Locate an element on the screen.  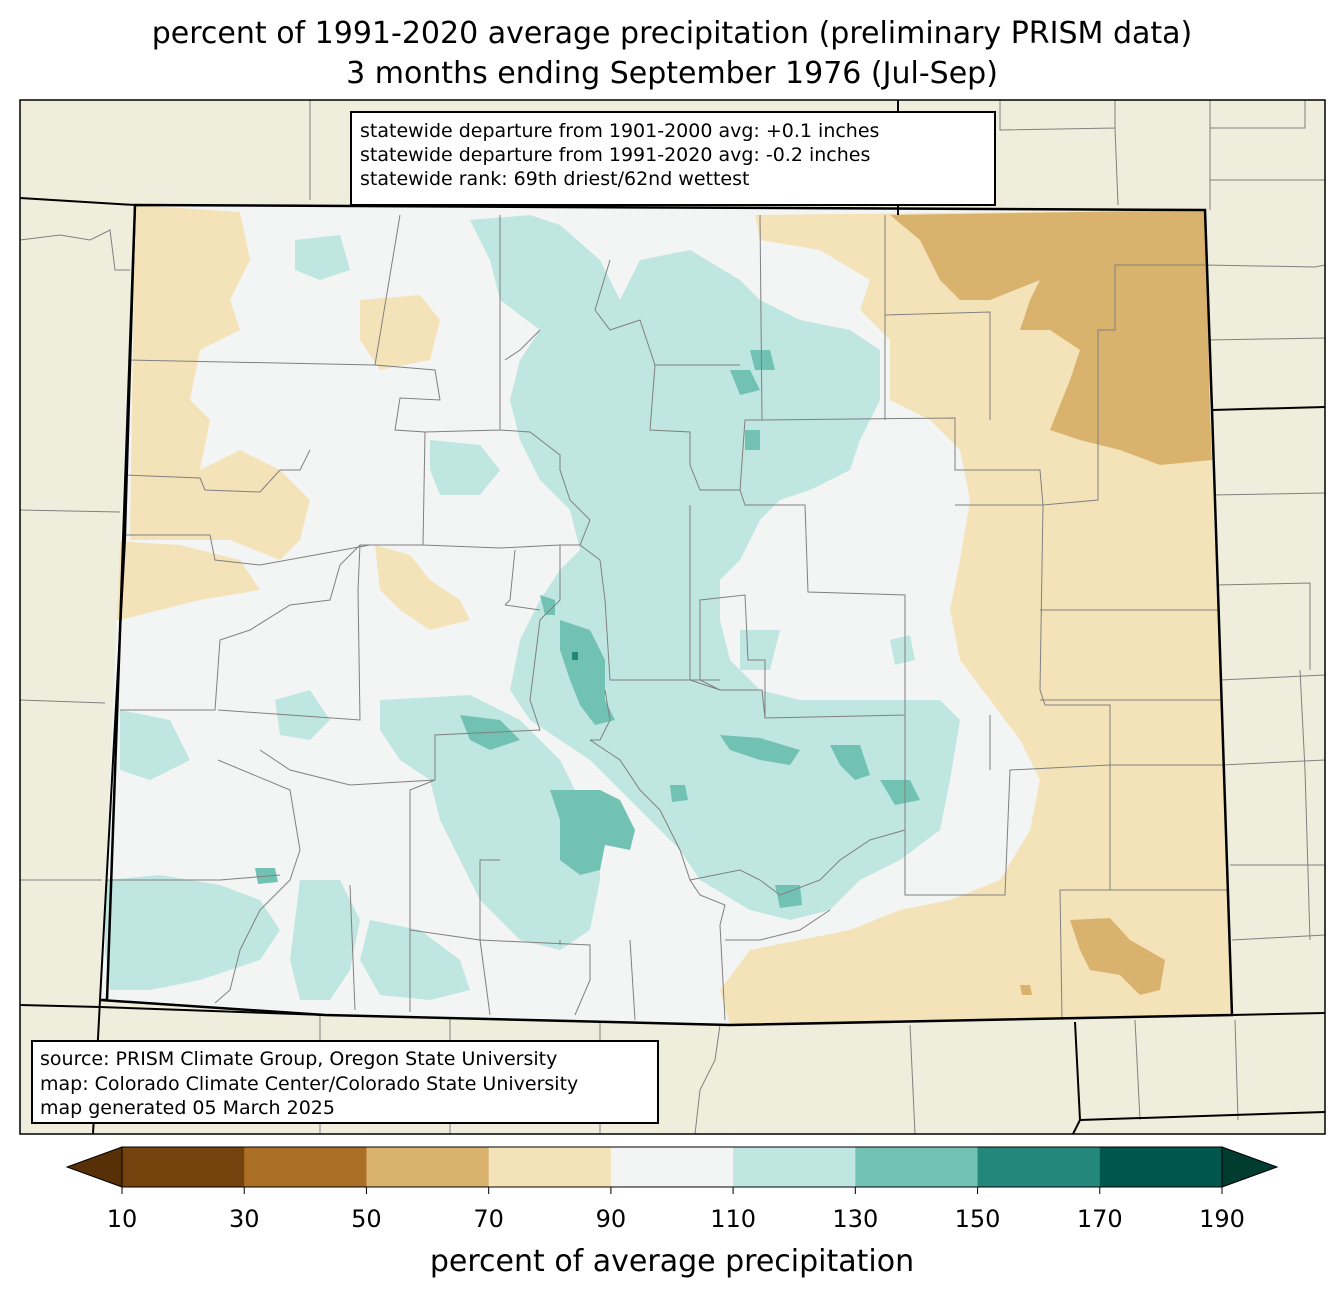
colorbar-tick-label: 30 is located at coordinates (244, 1219).